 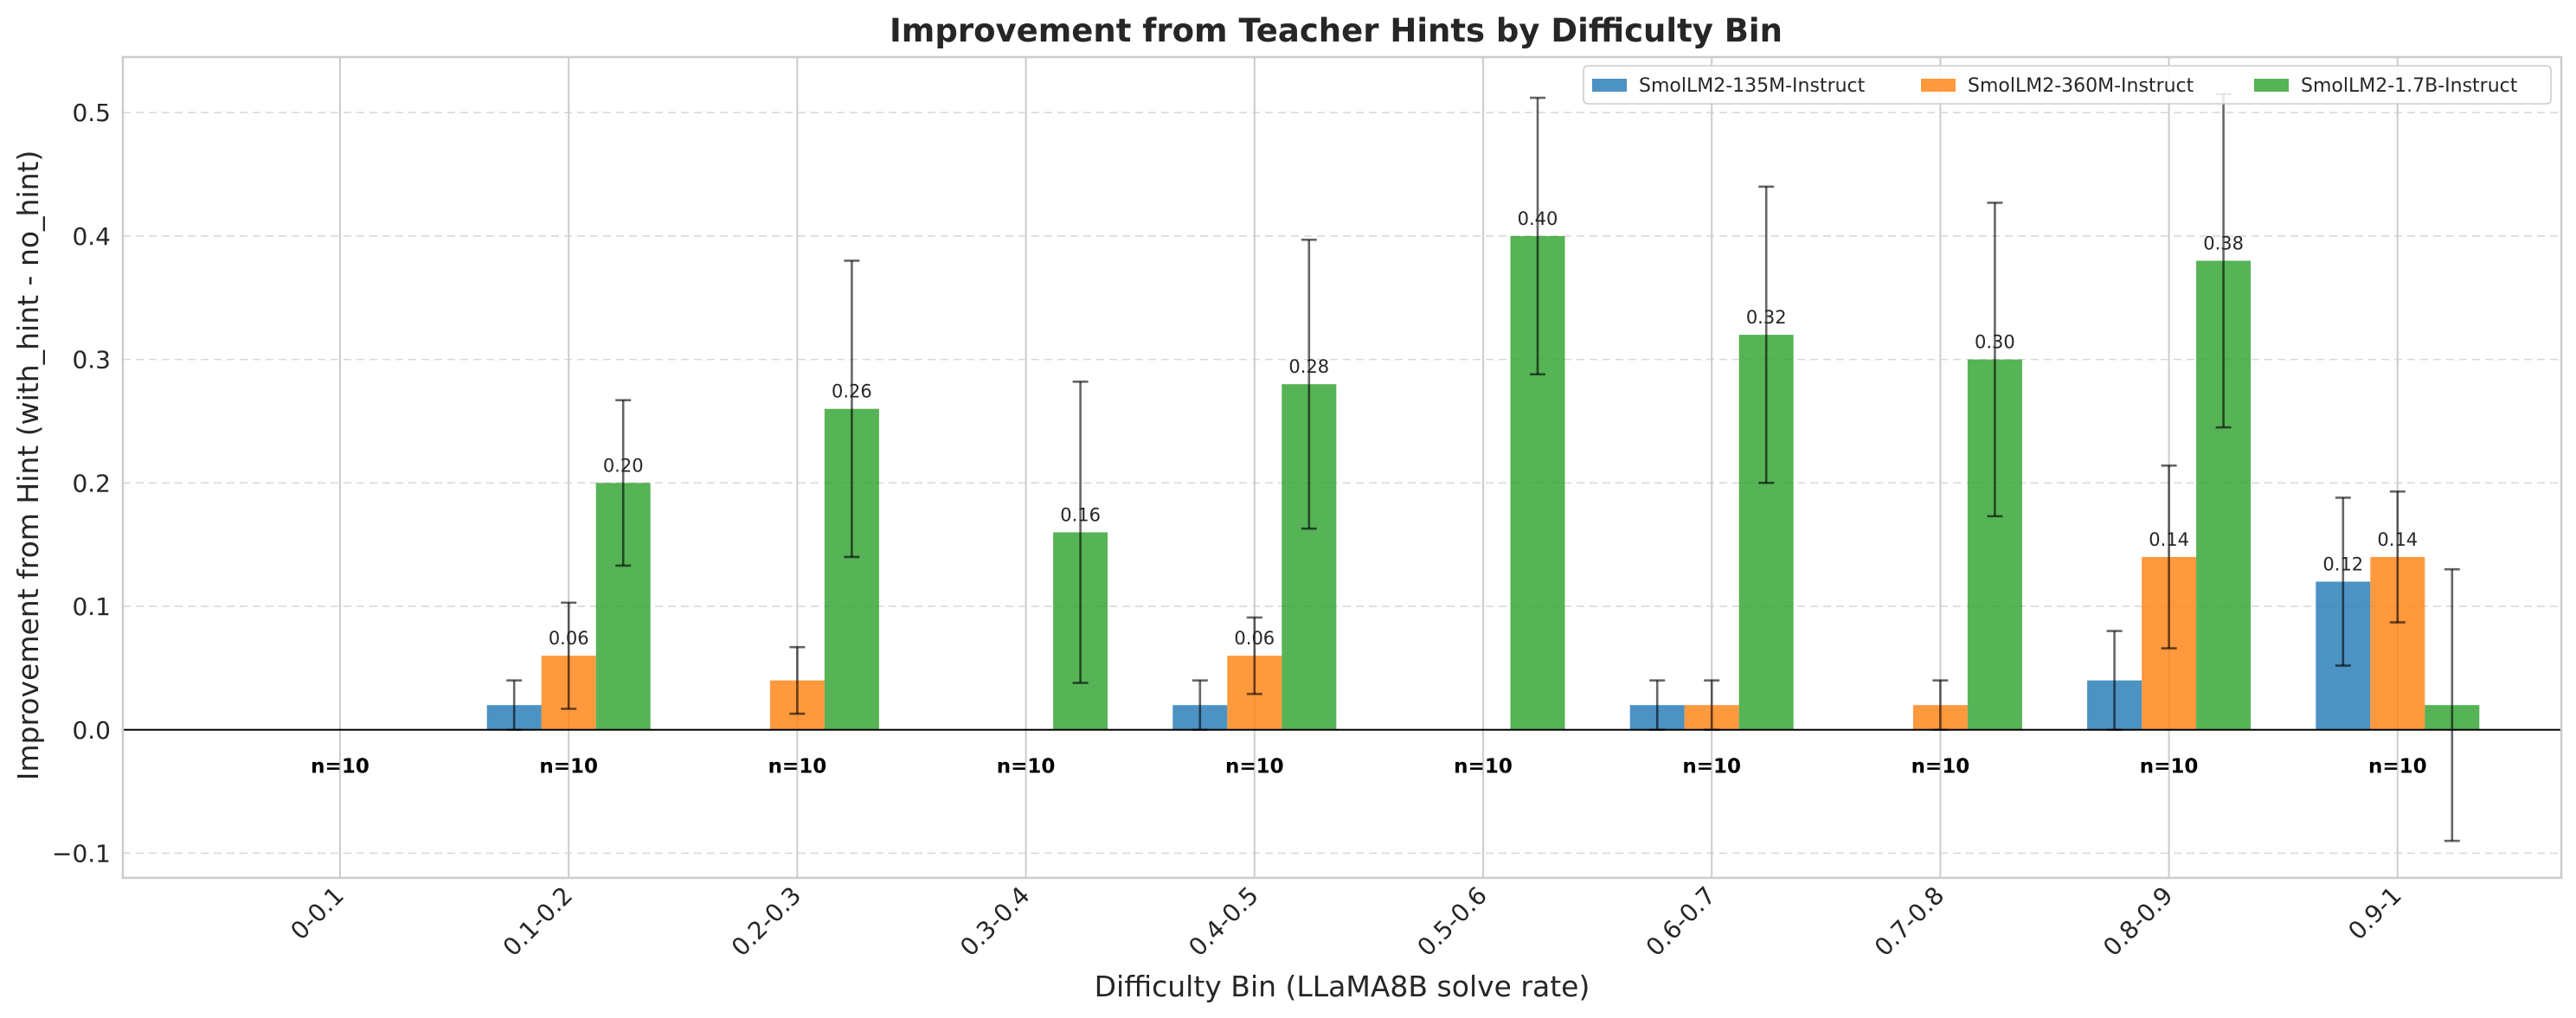 I want to click on legend-label: SmolLM2-360M-Instruct, so click(x=2081, y=86).